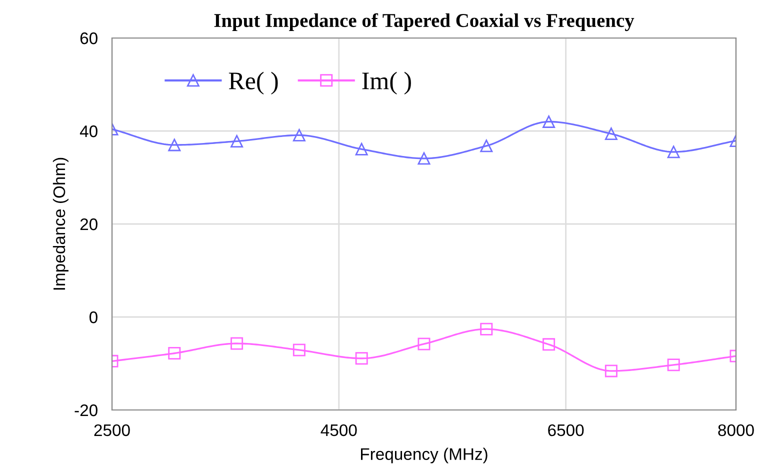  Describe the element at coordinates (112, 430) in the screenshot. I see `x-tick-label: 2500` at that location.